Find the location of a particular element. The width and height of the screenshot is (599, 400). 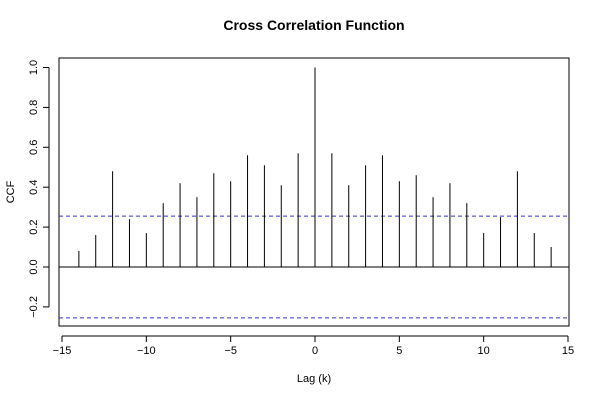

x-tick-label: 5 is located at coordinates (399, 351).